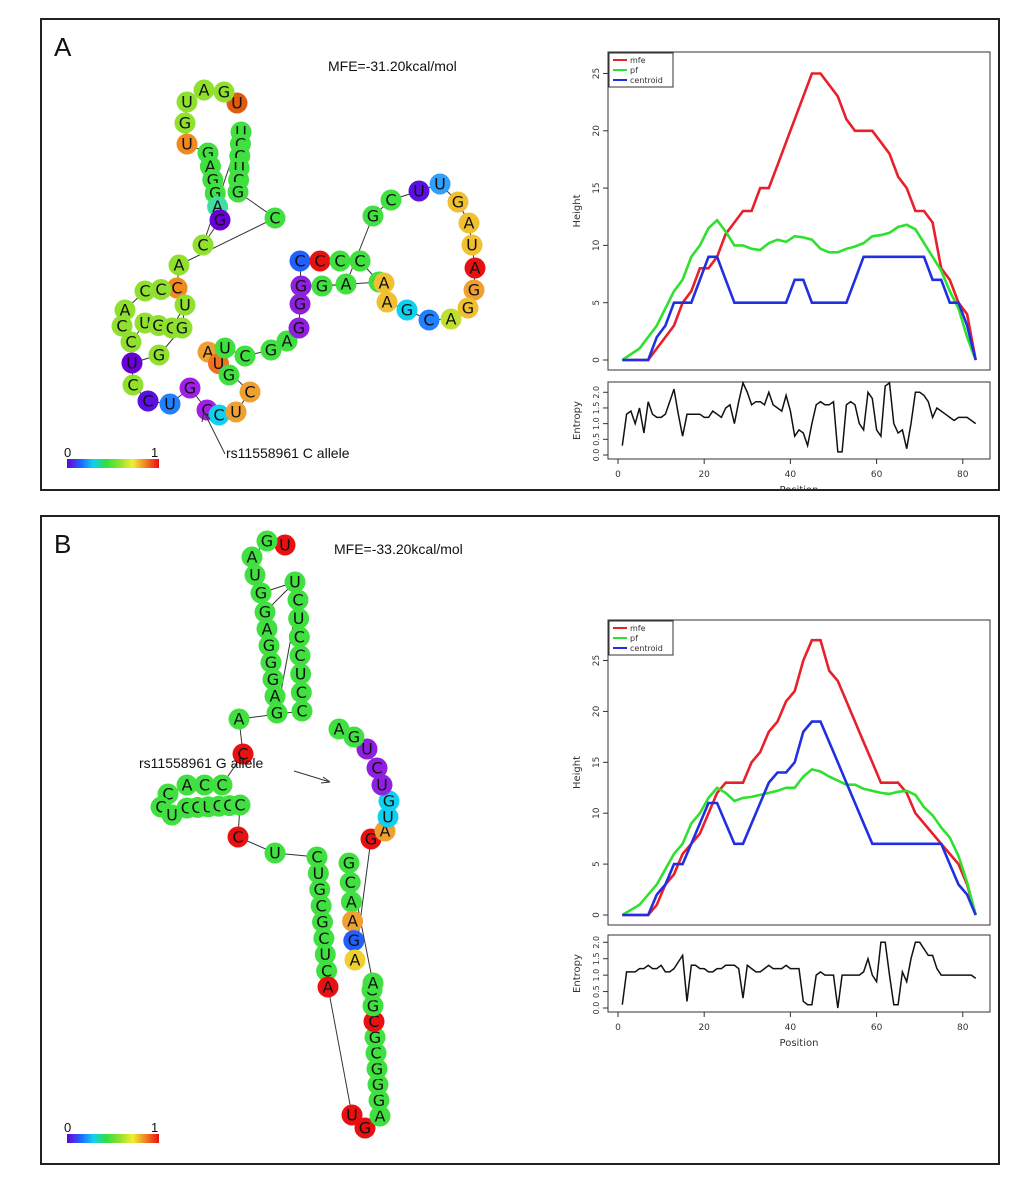 This screenshot has height=1187, width=1020. I want to click on entropy-line, so click(799, 416).